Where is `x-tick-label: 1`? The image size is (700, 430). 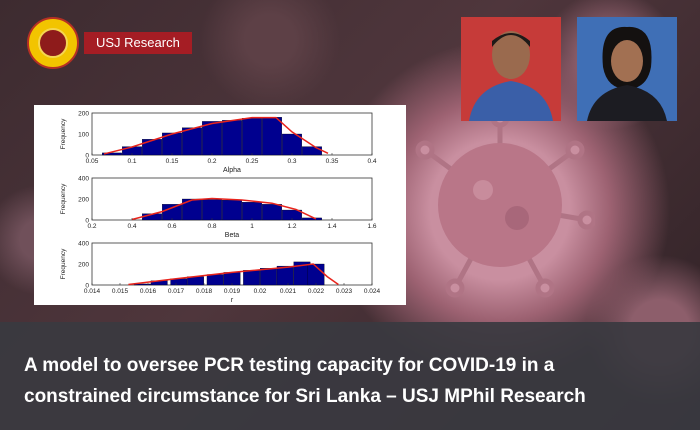
x-tick-label: 1 is located at coordinates (252, 226).